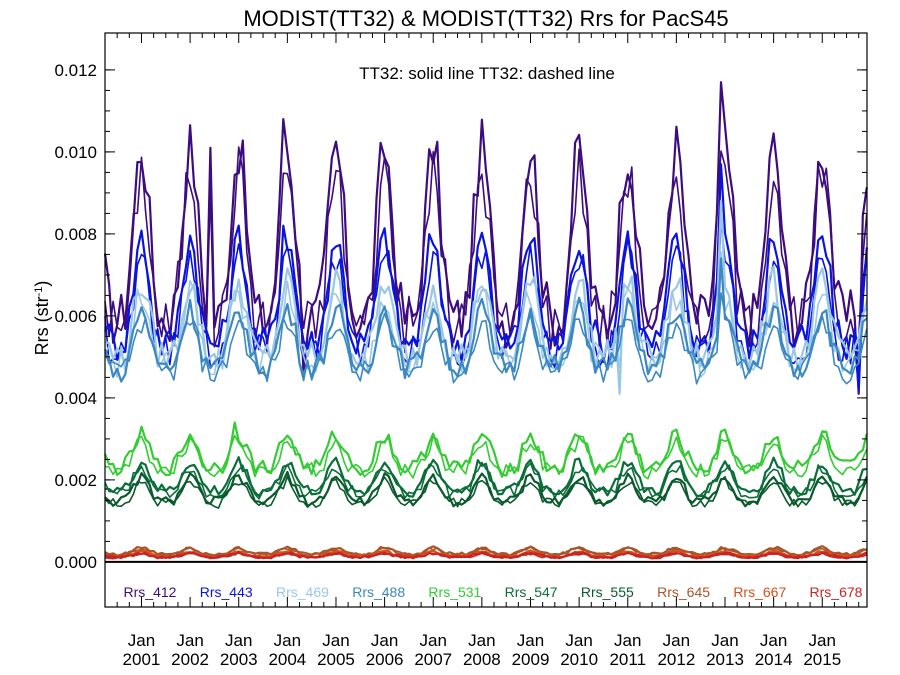 Image resolution: width=900 pixels, height=675 pixels. Describe the element at coordinates (239, 659) in the screenshot. I see `x-tick-year: 2003` at that location.